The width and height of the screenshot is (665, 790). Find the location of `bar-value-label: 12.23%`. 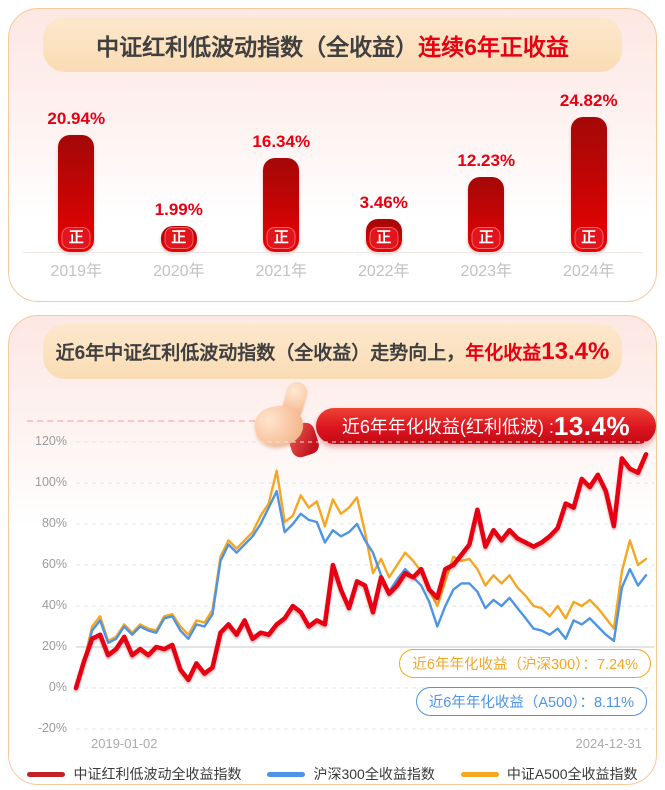

bar-value-label: 12.23% is located at coordinates (486, 160).